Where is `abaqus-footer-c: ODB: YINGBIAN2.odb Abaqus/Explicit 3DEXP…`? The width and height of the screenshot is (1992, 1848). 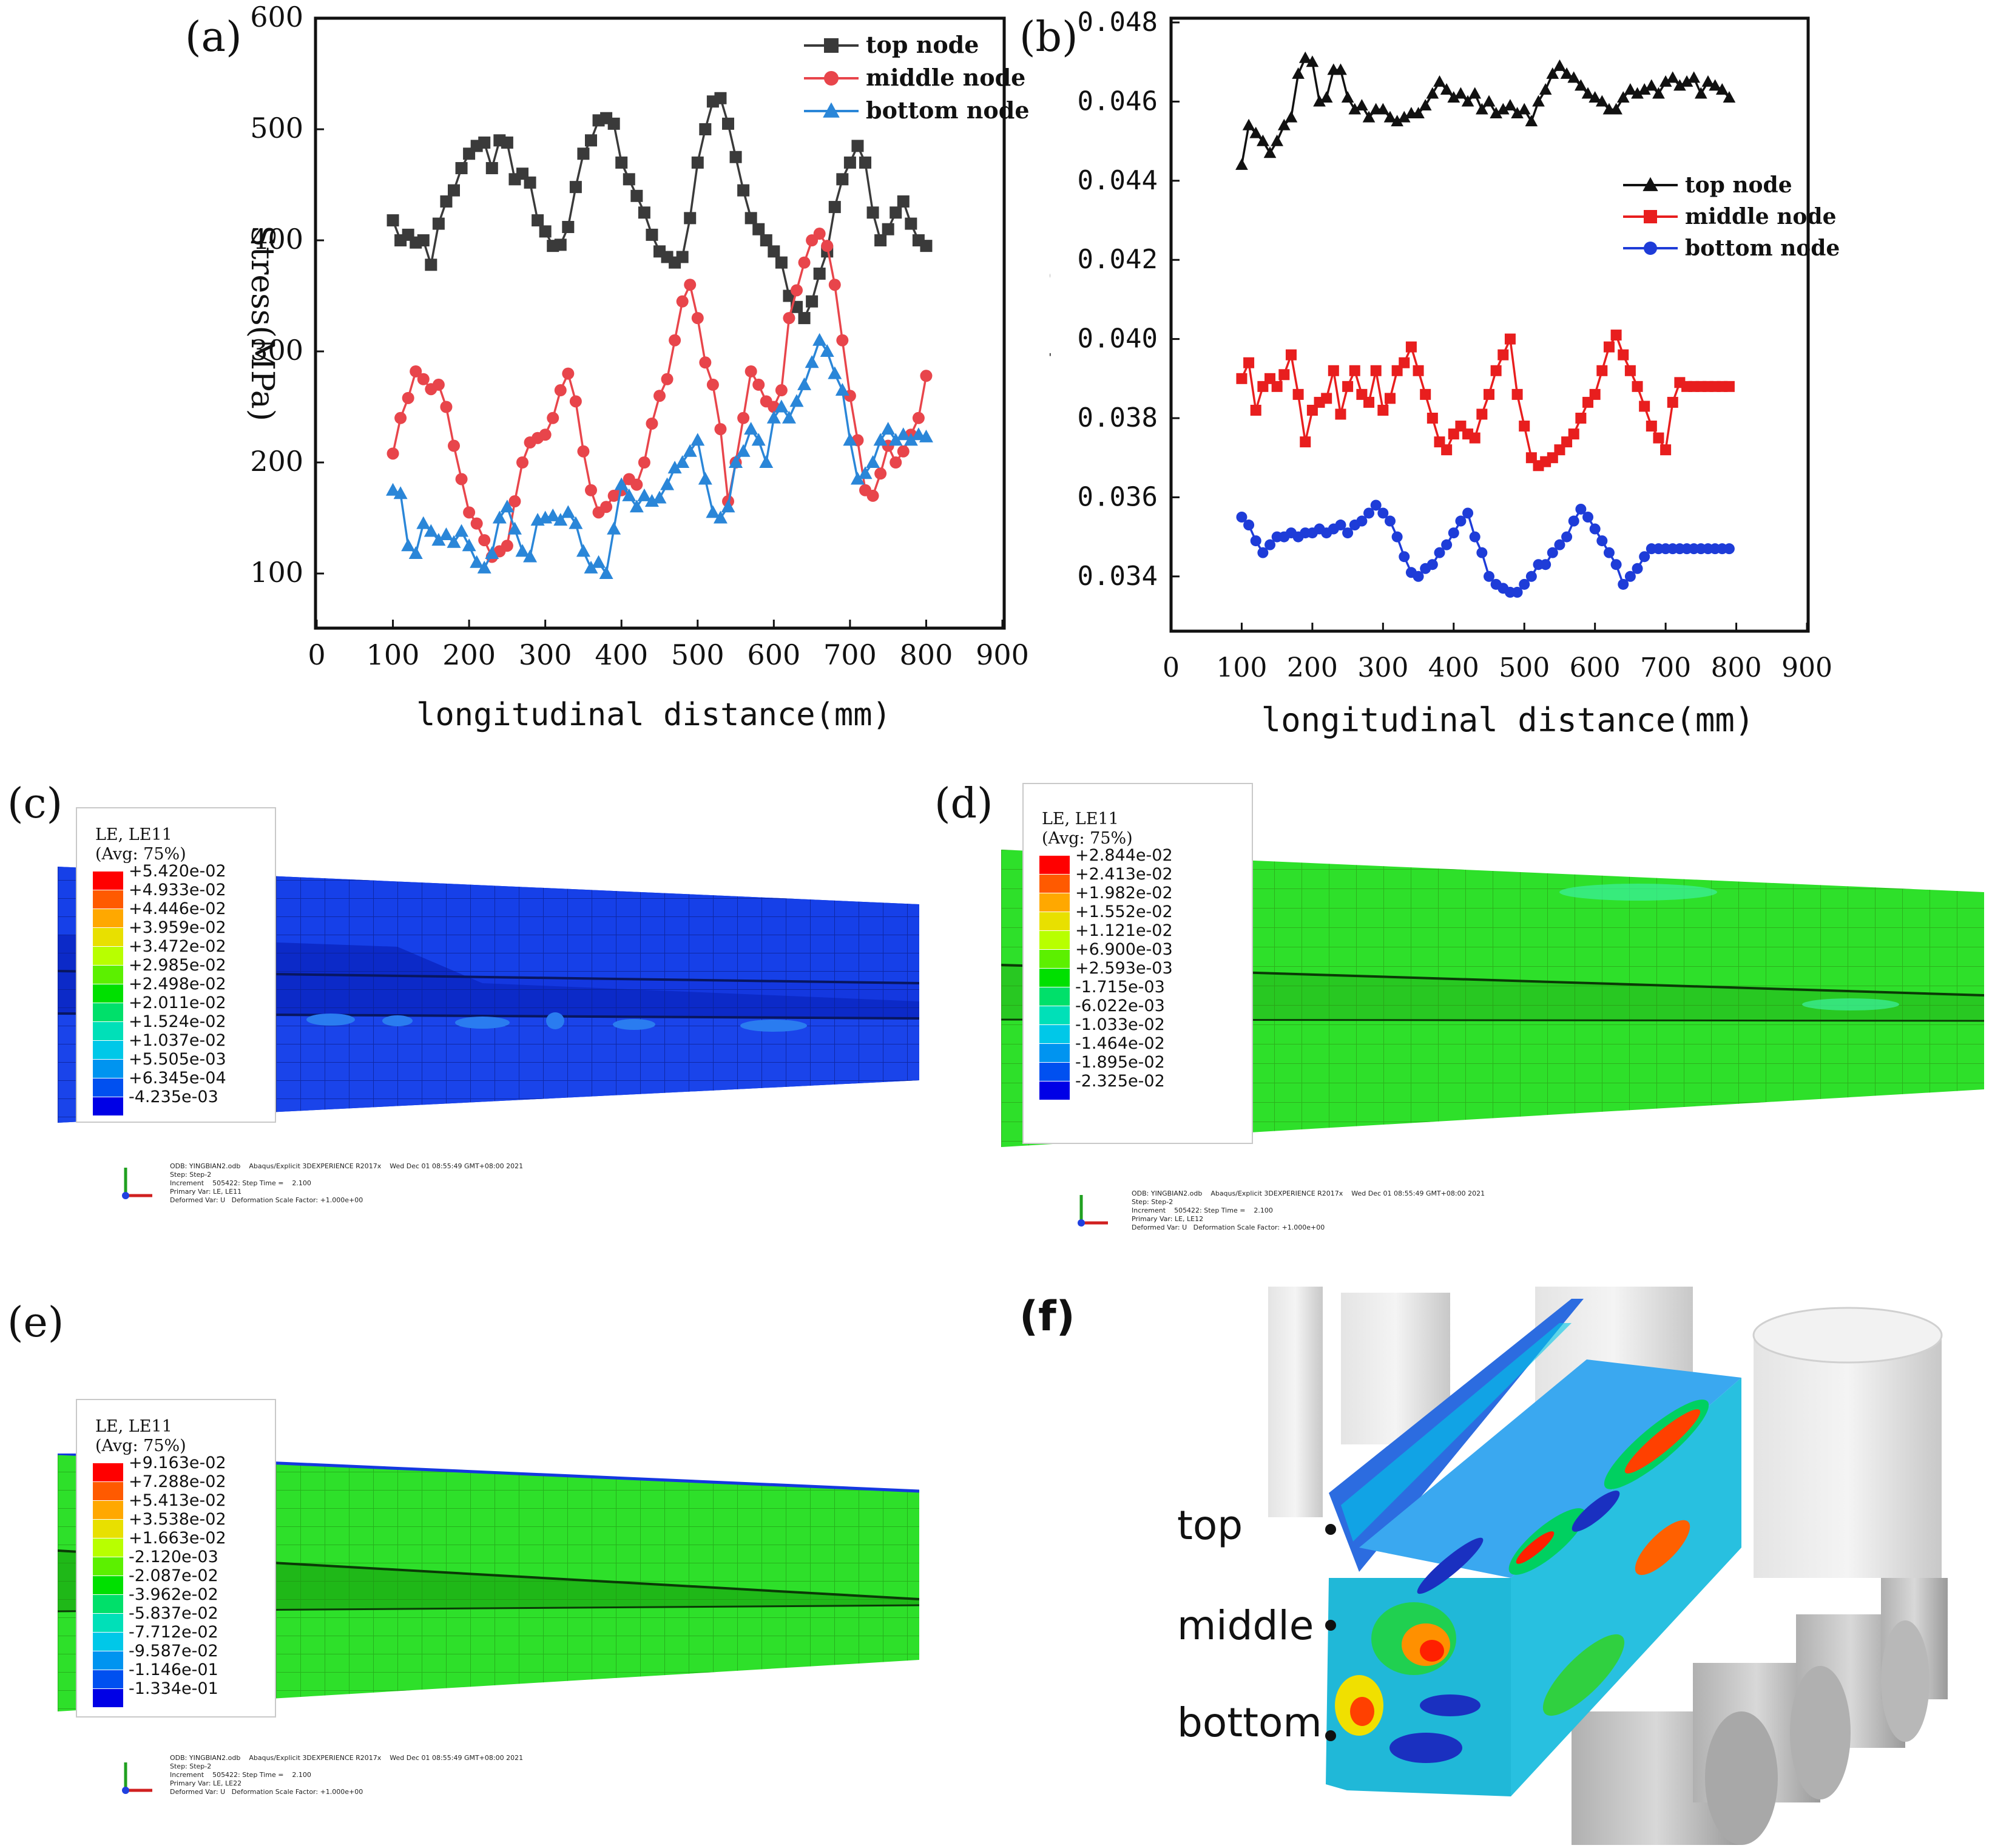
abaqus-footer-c: ODB: YINGBIAN2.odb Abaqus/Explicit 3DEXP… is located at coordinates (347, 1183).